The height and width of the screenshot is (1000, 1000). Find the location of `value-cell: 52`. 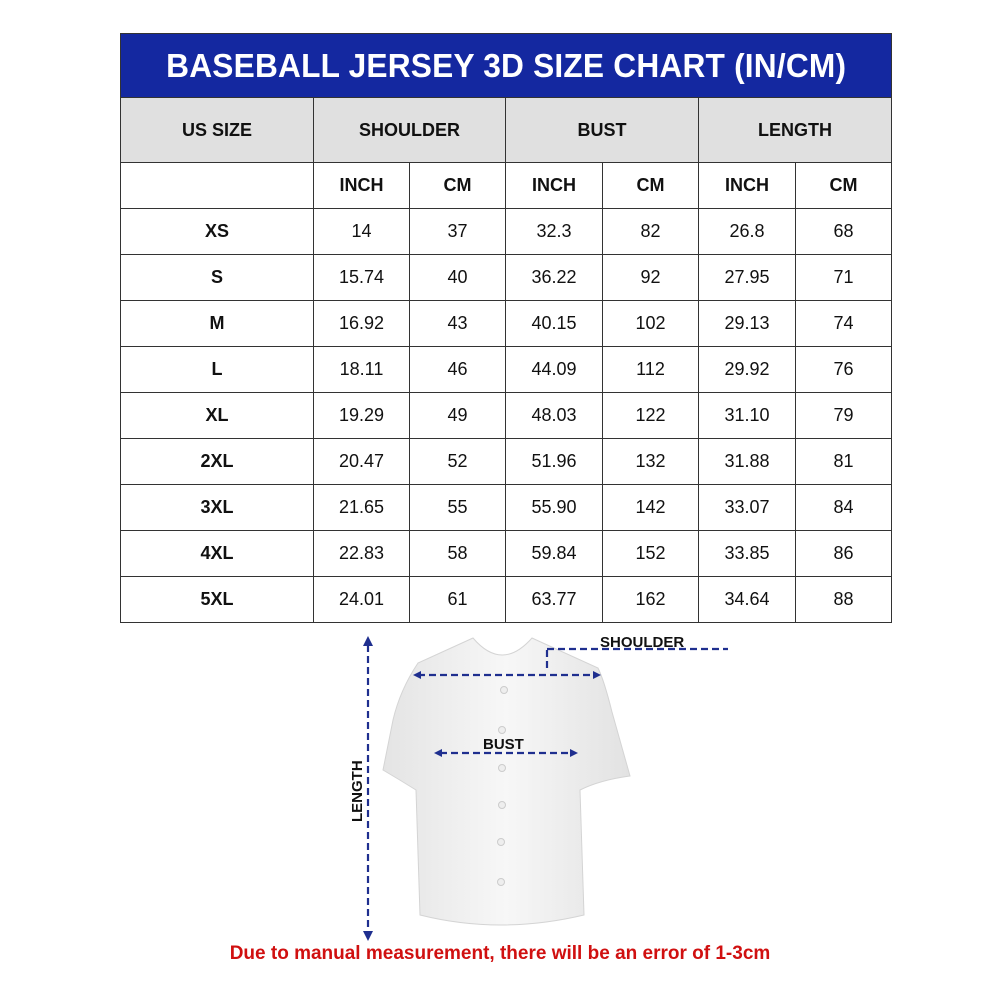

value-cell: 52 is located at coordinates (457, 461).